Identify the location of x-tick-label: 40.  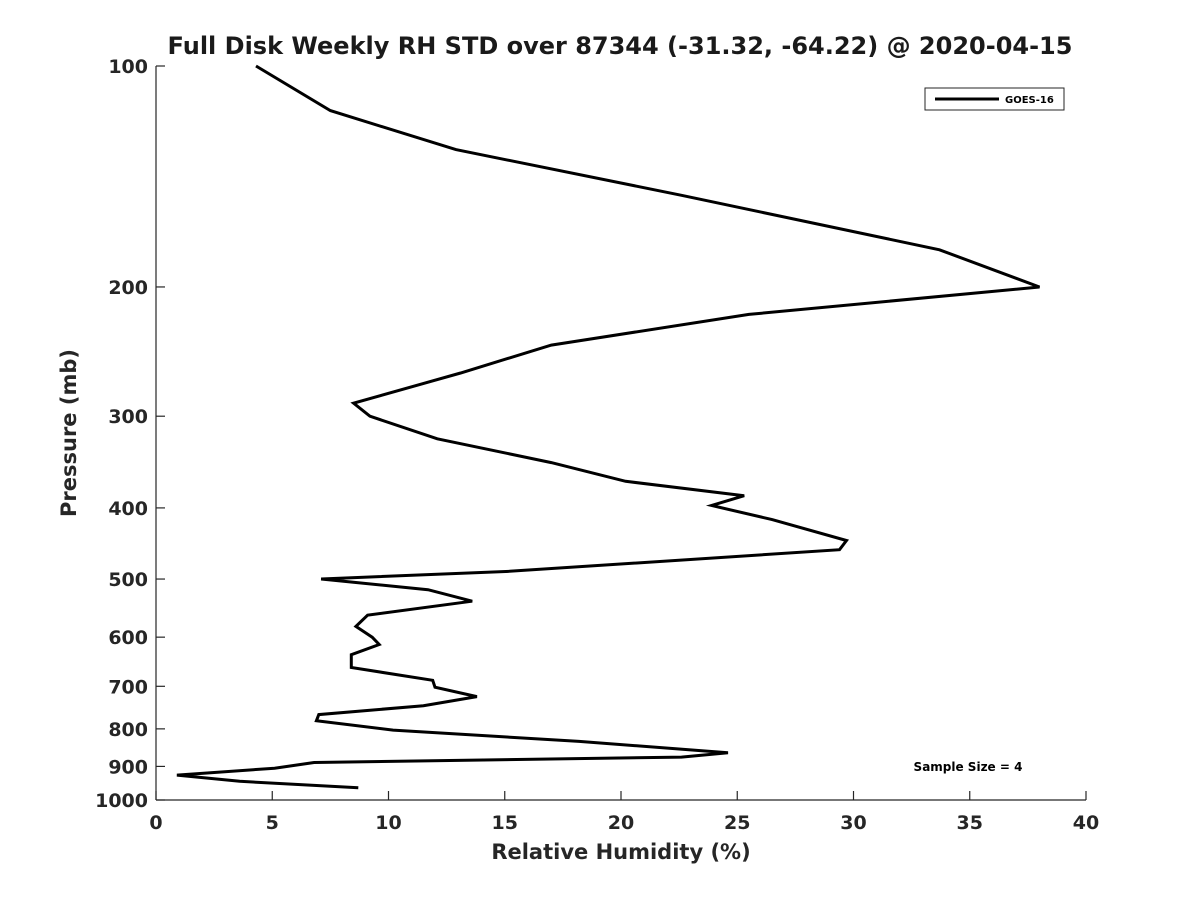
(1086, 823).